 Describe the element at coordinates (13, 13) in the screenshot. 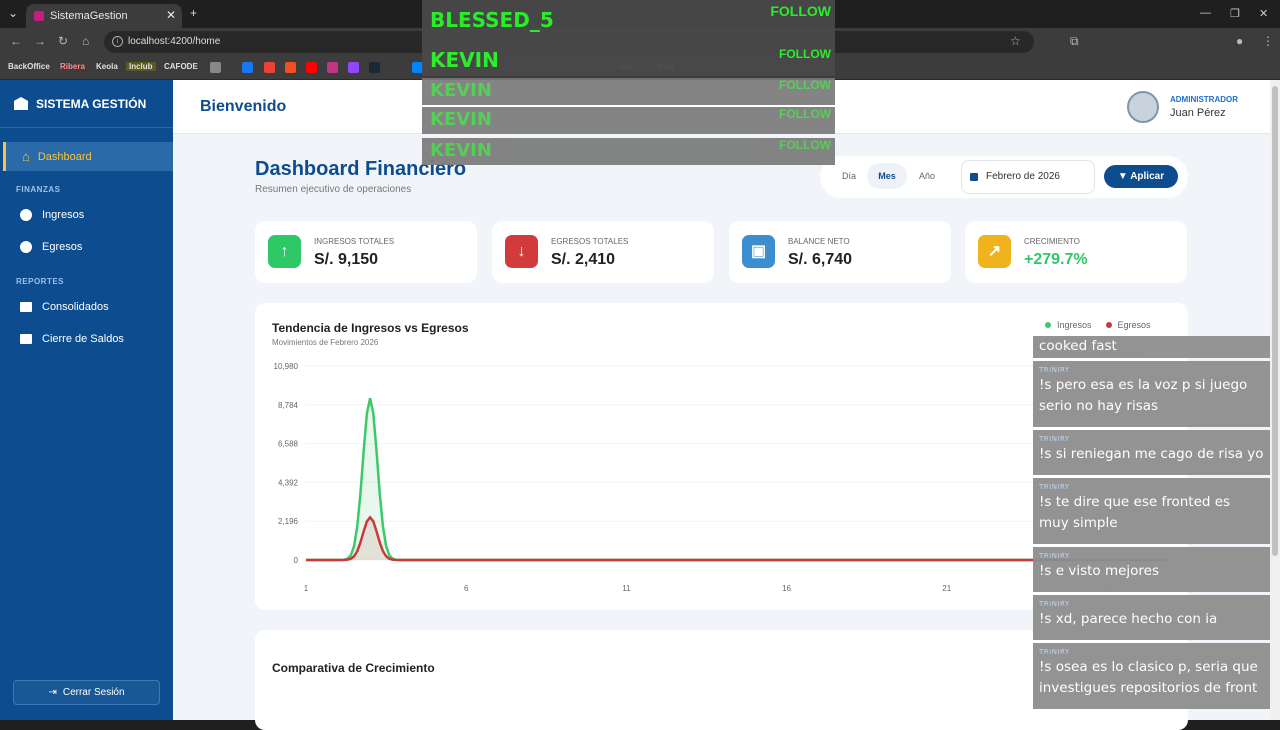

I see `tab-list-chevron-icon: ⌄` at that location.